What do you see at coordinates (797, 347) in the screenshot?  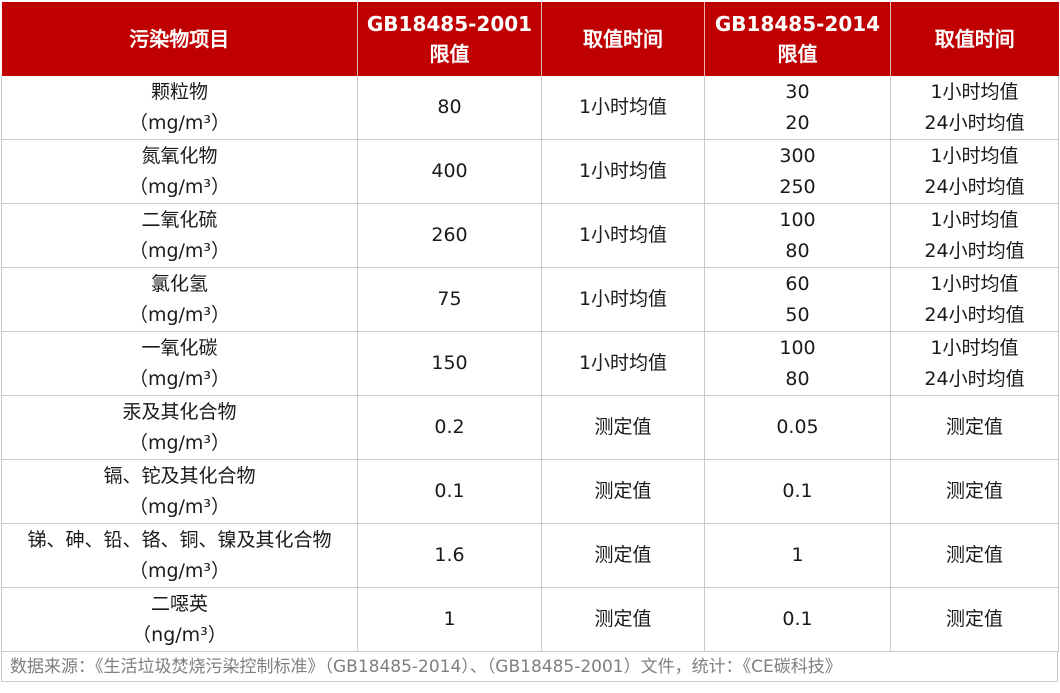 I see `limit-2014-cell-line: 100` at bounding box center [797, 347].